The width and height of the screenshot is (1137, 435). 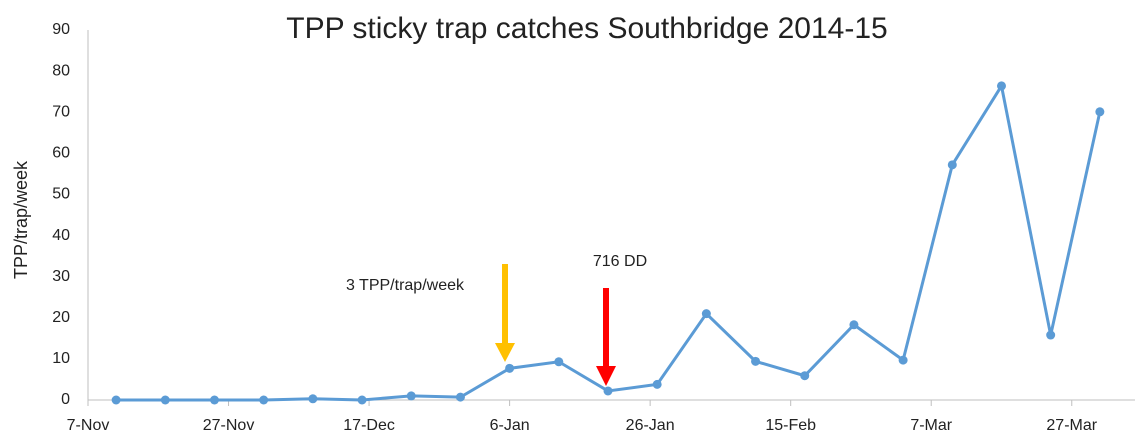 What do you see at coordinates (61, 358) in the screenshot?
I see `y-tick-label: 10` at bounding box center [61, 358].